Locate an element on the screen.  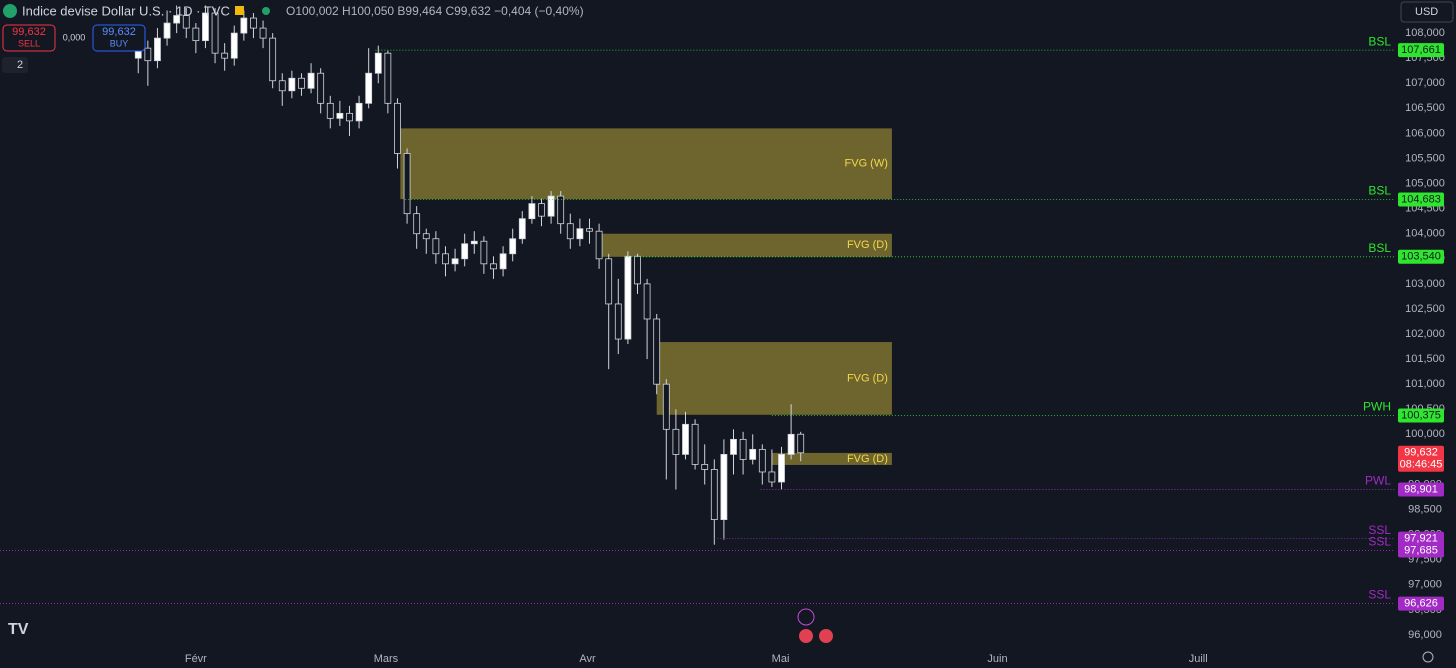
level-name: SSL is located at coordinates (1379, 542).